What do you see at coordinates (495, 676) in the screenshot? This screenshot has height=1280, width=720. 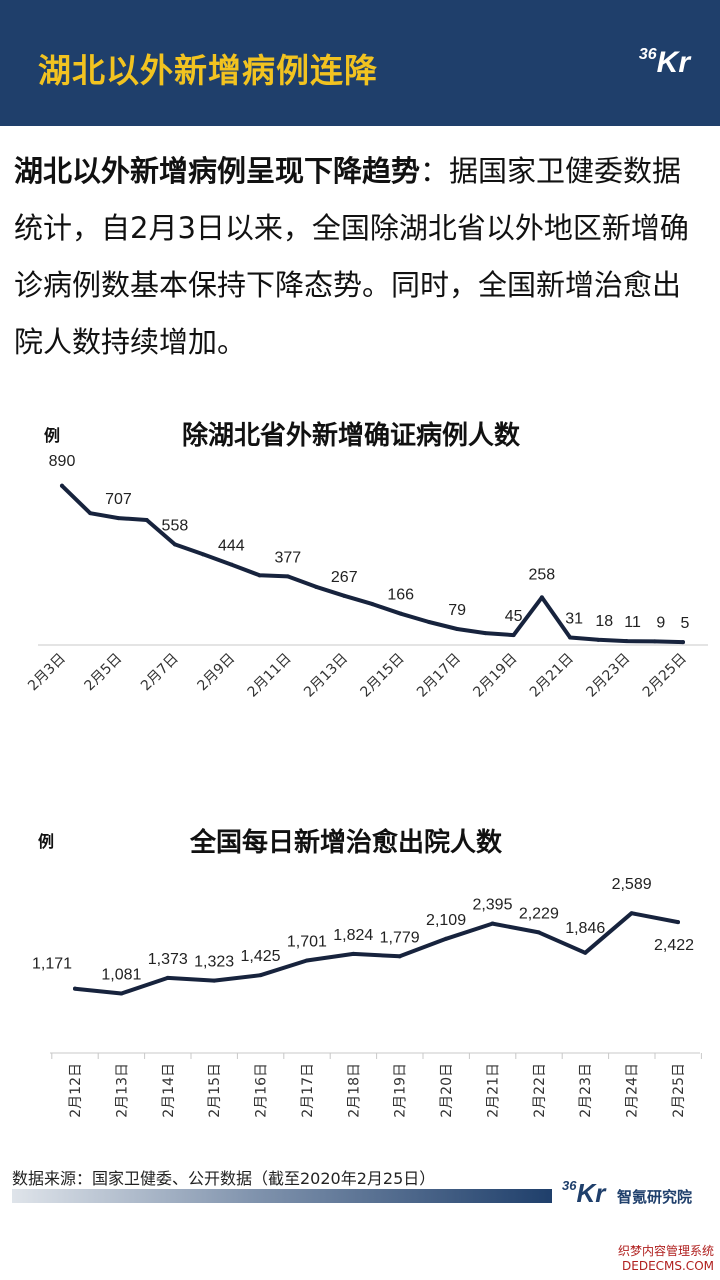 I see `x-tick-label: 2月19日` at bounding box center [495, 676].